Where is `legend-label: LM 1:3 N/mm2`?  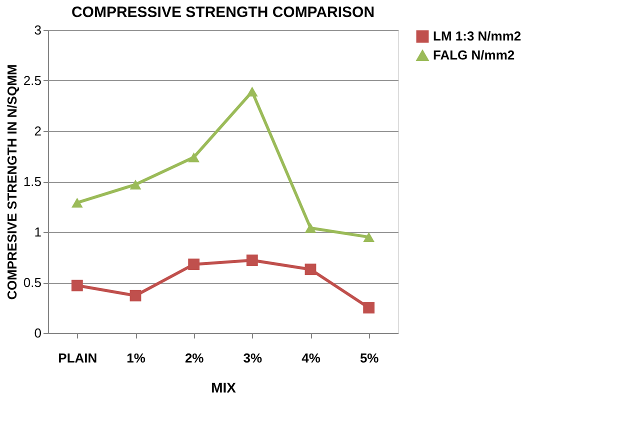 legend-label: LM 1:3 N/mm2 is located at coordinates (477, 36).